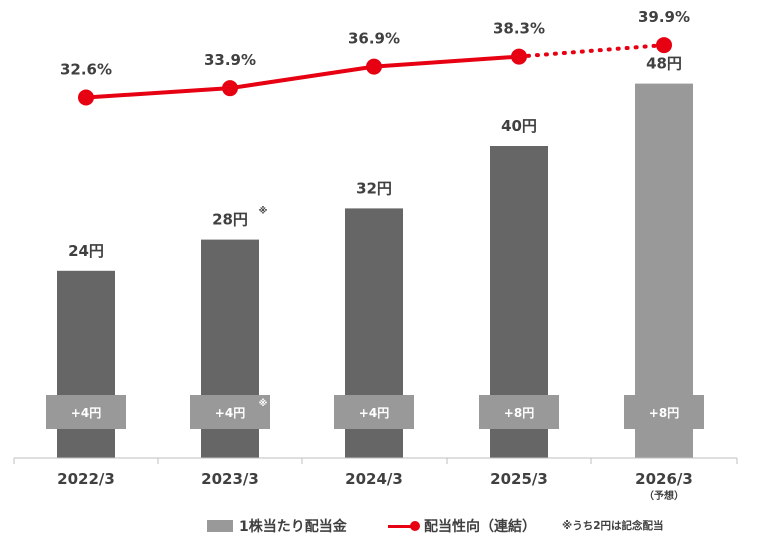 This screenshot has height=560, width=760. I want to click on payout-ratio-line-layer, so click(375, 71).